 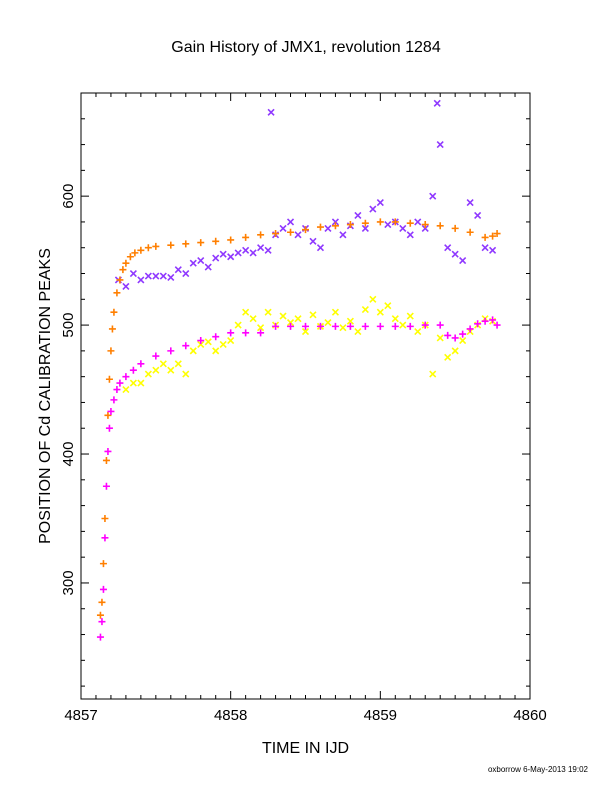 I want to click on footer-credit: oxborrow 6-May-2013 19:02, so click(x=538, y=769).